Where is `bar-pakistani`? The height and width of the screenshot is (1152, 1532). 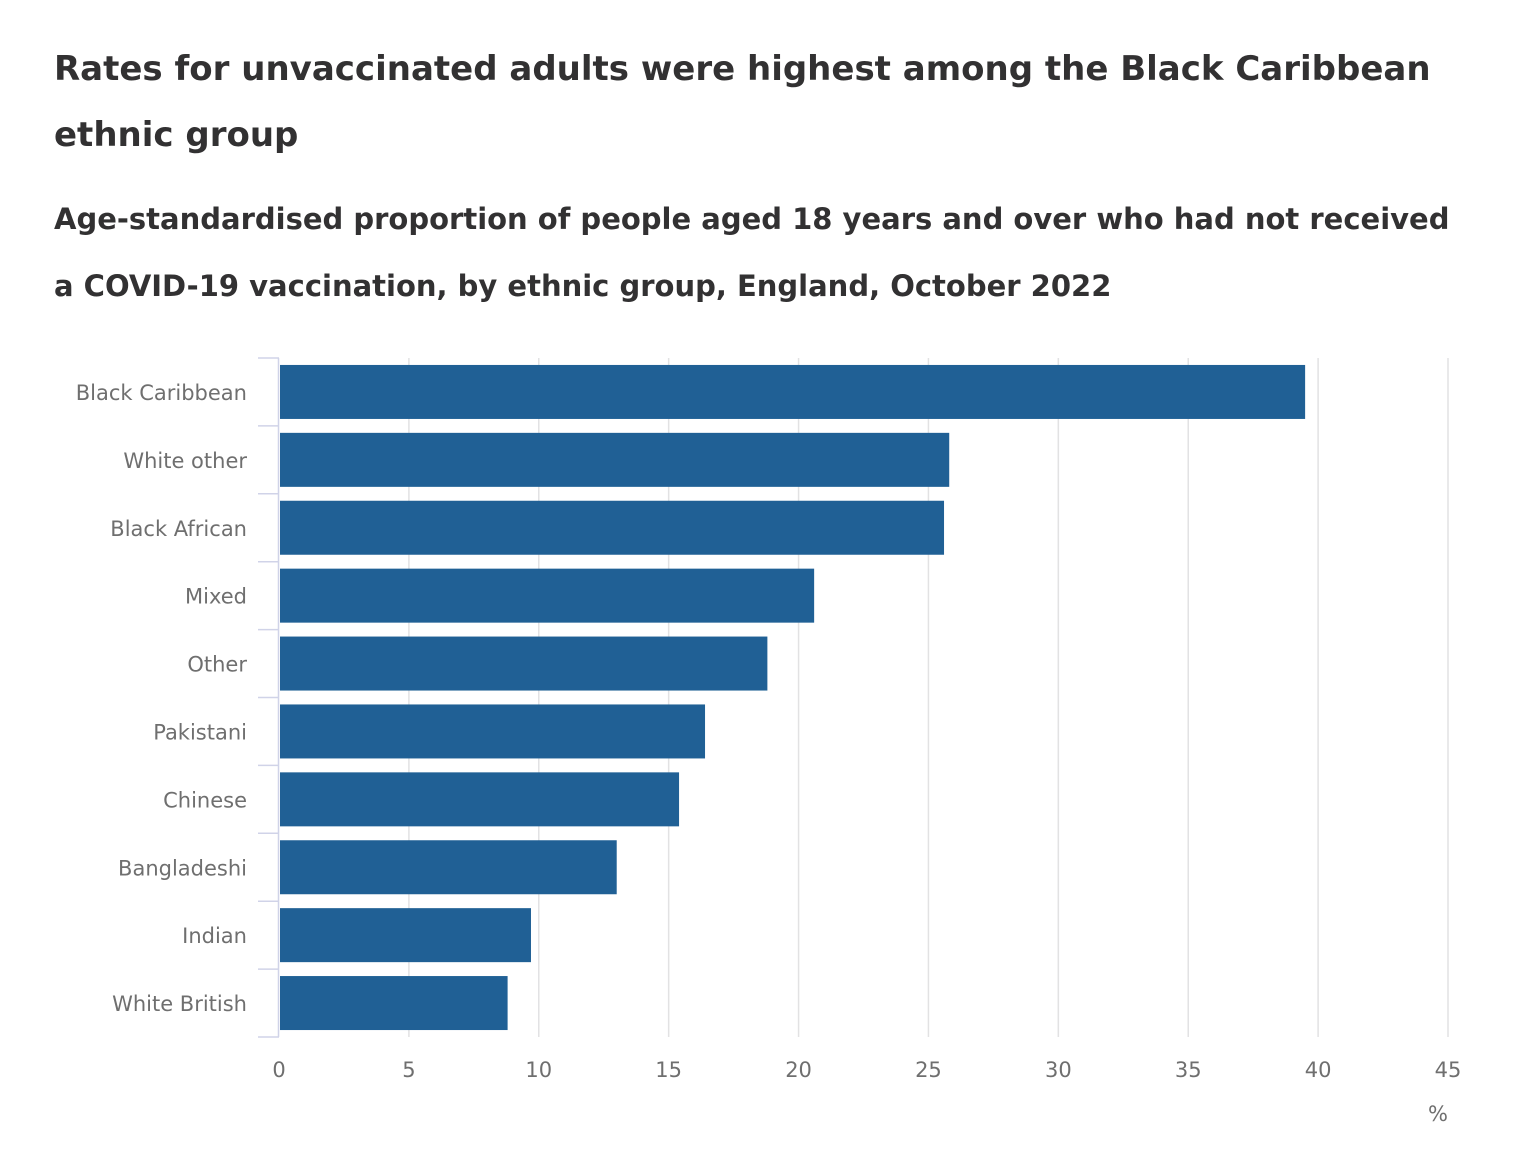 bar-pakistani is located at coordinates (493, 731).